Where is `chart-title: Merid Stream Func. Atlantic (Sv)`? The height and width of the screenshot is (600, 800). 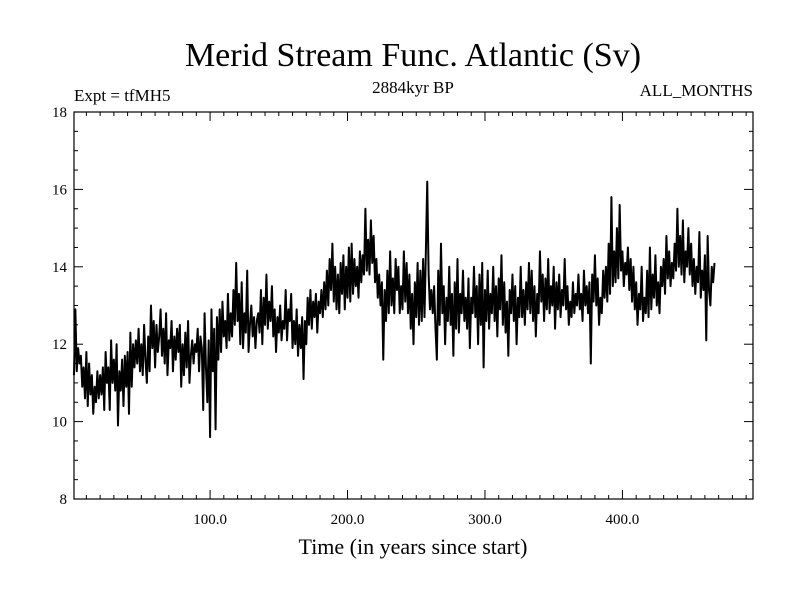
chart-title: Merid Stream Func. Atlantic (Sv) is located at coordinates (413, 55).